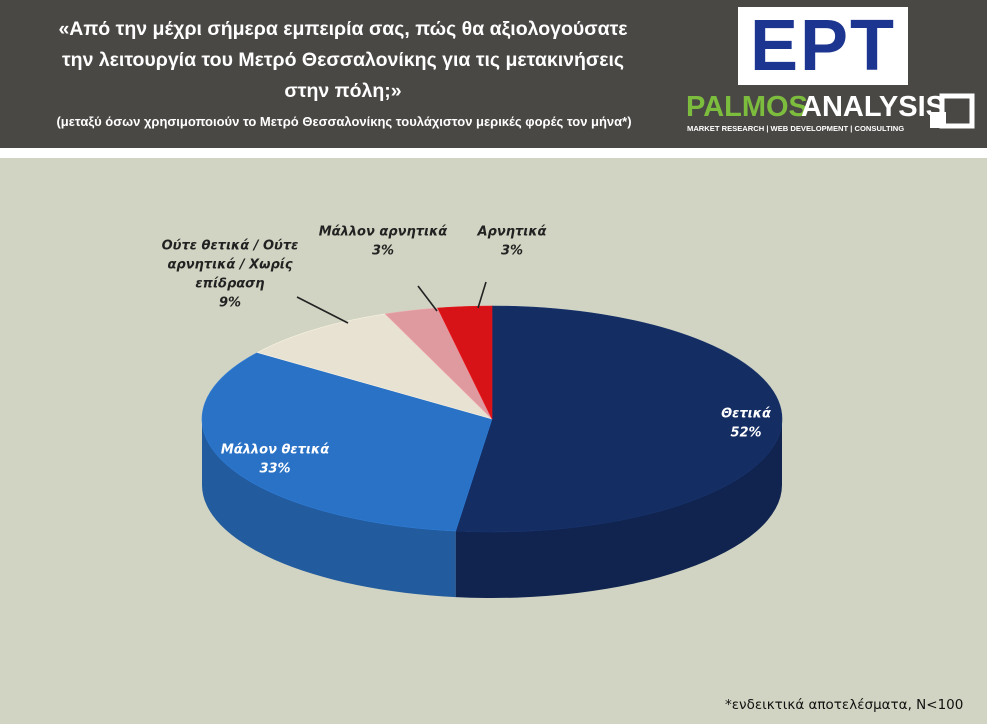  I want to click on palmos-logo-part2: ANALYSIS, so click(873, 107).